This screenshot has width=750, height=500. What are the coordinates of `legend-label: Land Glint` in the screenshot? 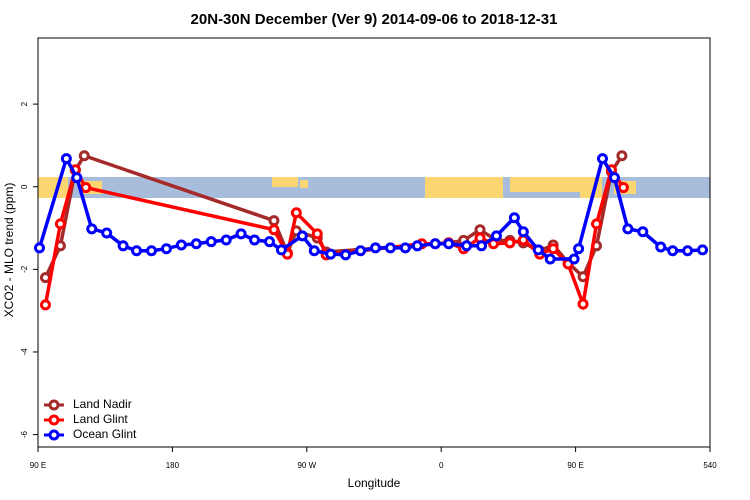 It's located at (100, 419).